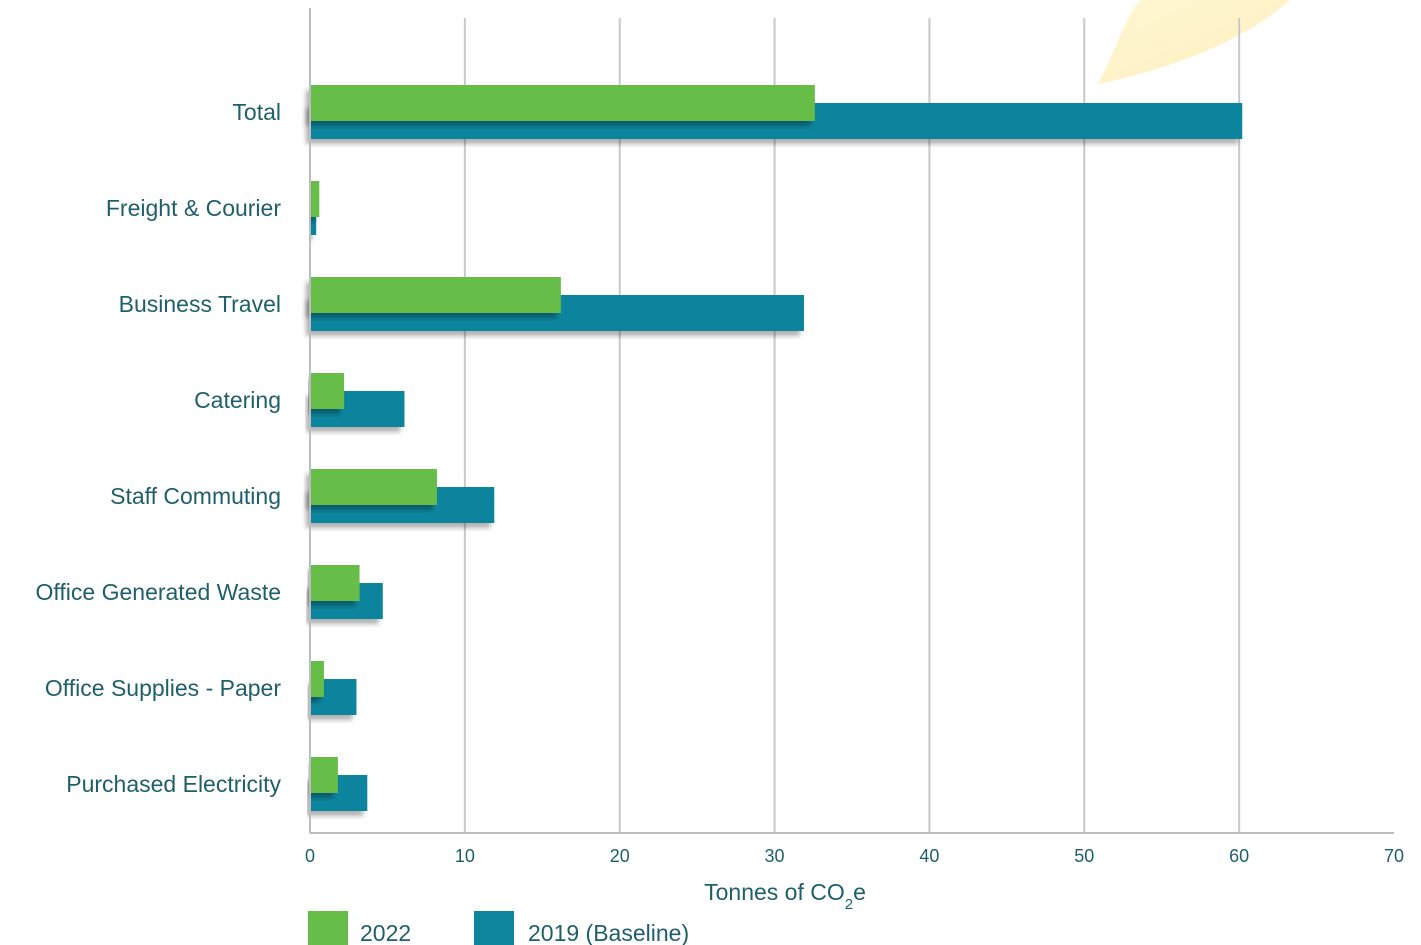 This screenshot has height=945, width=1421. Describe the element at coordinates (608, 932) in the screenshot. I see `legend-label: 2019 (Baseline)` at that location.